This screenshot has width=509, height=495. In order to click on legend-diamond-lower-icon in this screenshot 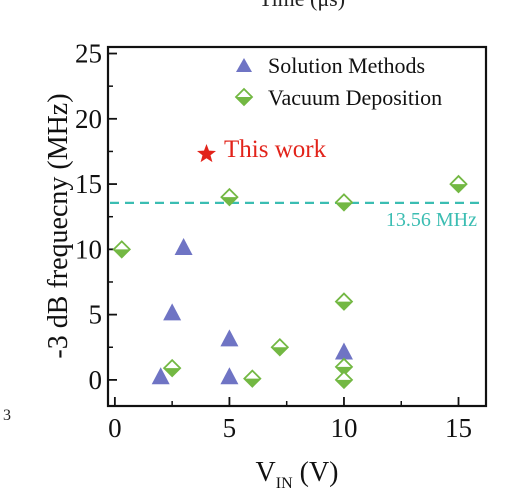, I will do `click(244, 101)`.